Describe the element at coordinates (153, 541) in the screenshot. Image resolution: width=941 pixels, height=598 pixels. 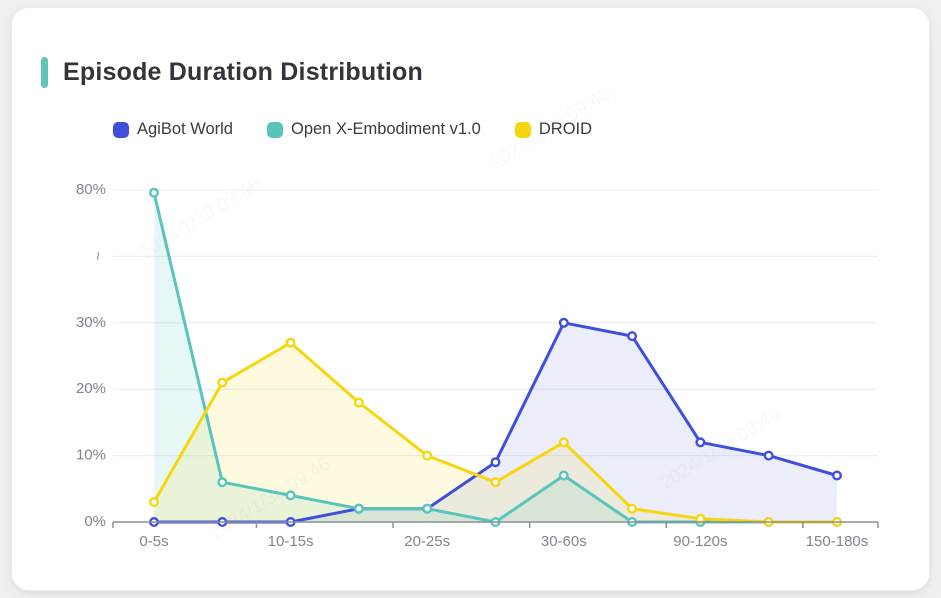
I see `x-axis-label: 0-5s` at that location.